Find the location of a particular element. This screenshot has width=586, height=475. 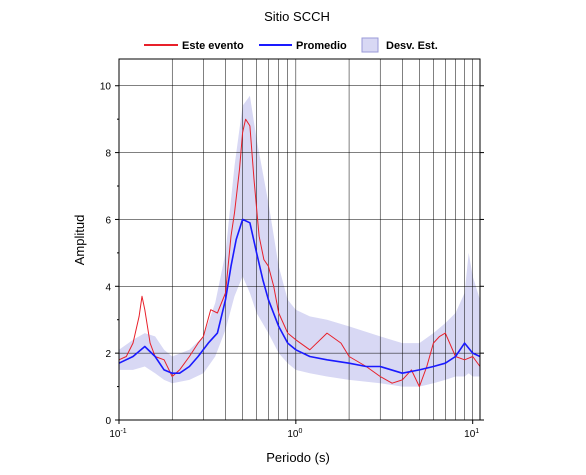

y-tick-label: 8 is located at coordinates (108, 154).